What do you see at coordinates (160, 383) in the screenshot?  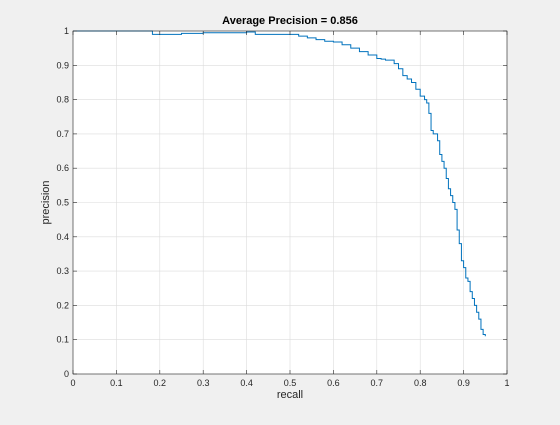 I see `x-tick-label: 0.2` at bounding box center [160, 383].